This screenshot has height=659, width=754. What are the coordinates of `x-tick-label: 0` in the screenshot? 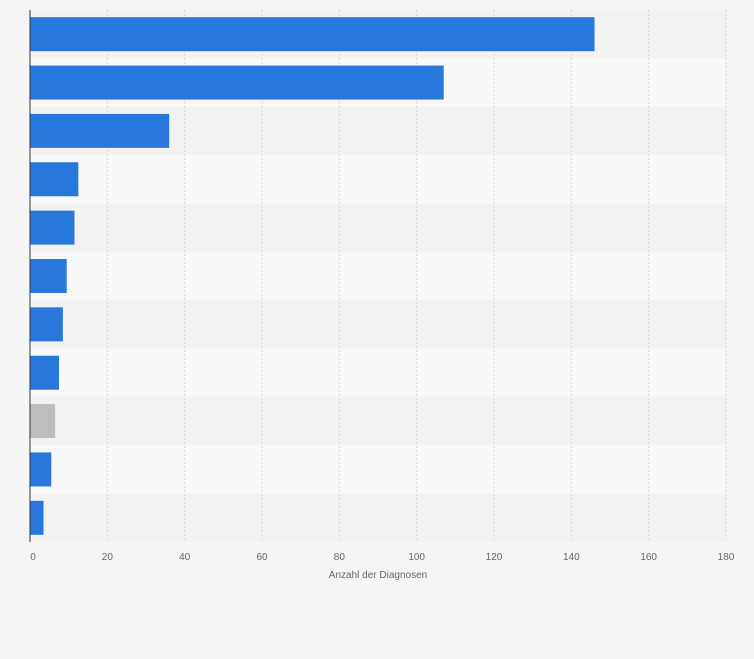 It's located at (33, 557).